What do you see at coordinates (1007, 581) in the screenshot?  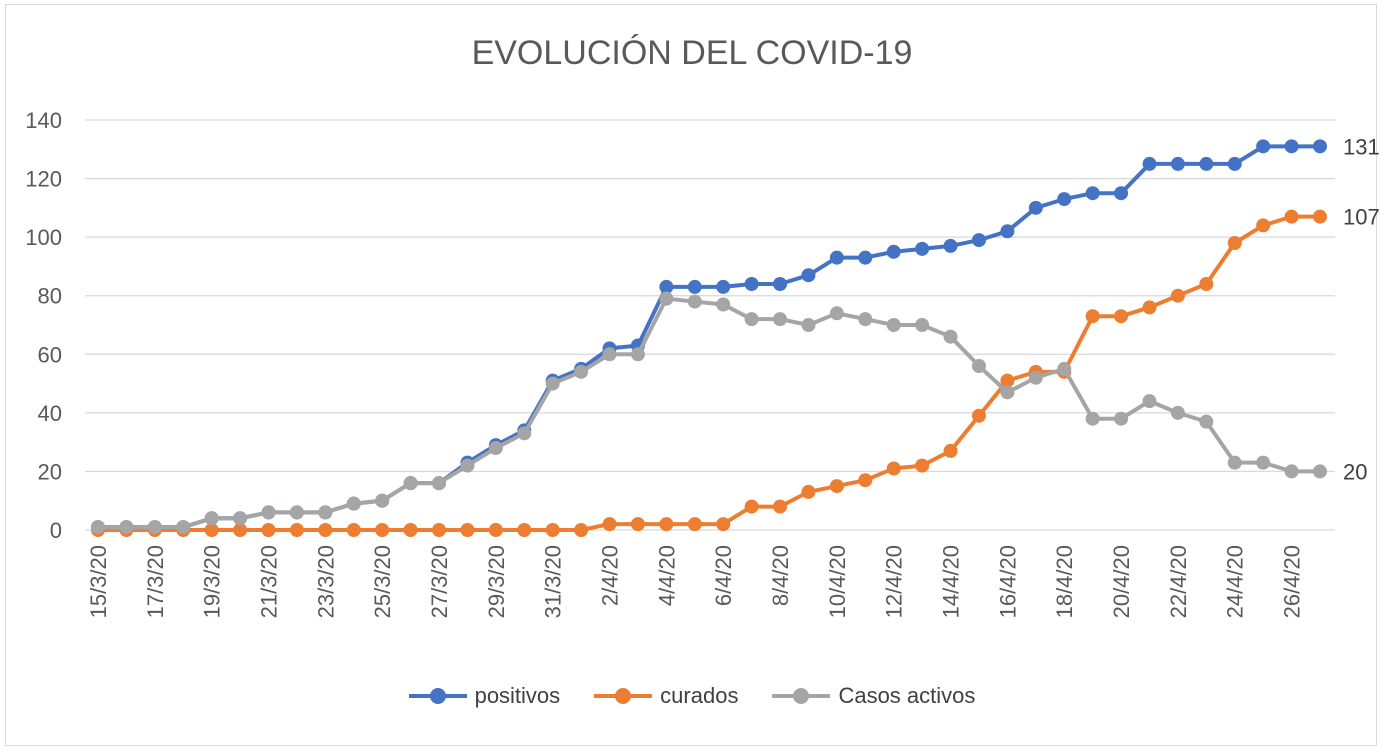 I see `x-tick-label: 16/4/20` at bounding box center [1007, 581].